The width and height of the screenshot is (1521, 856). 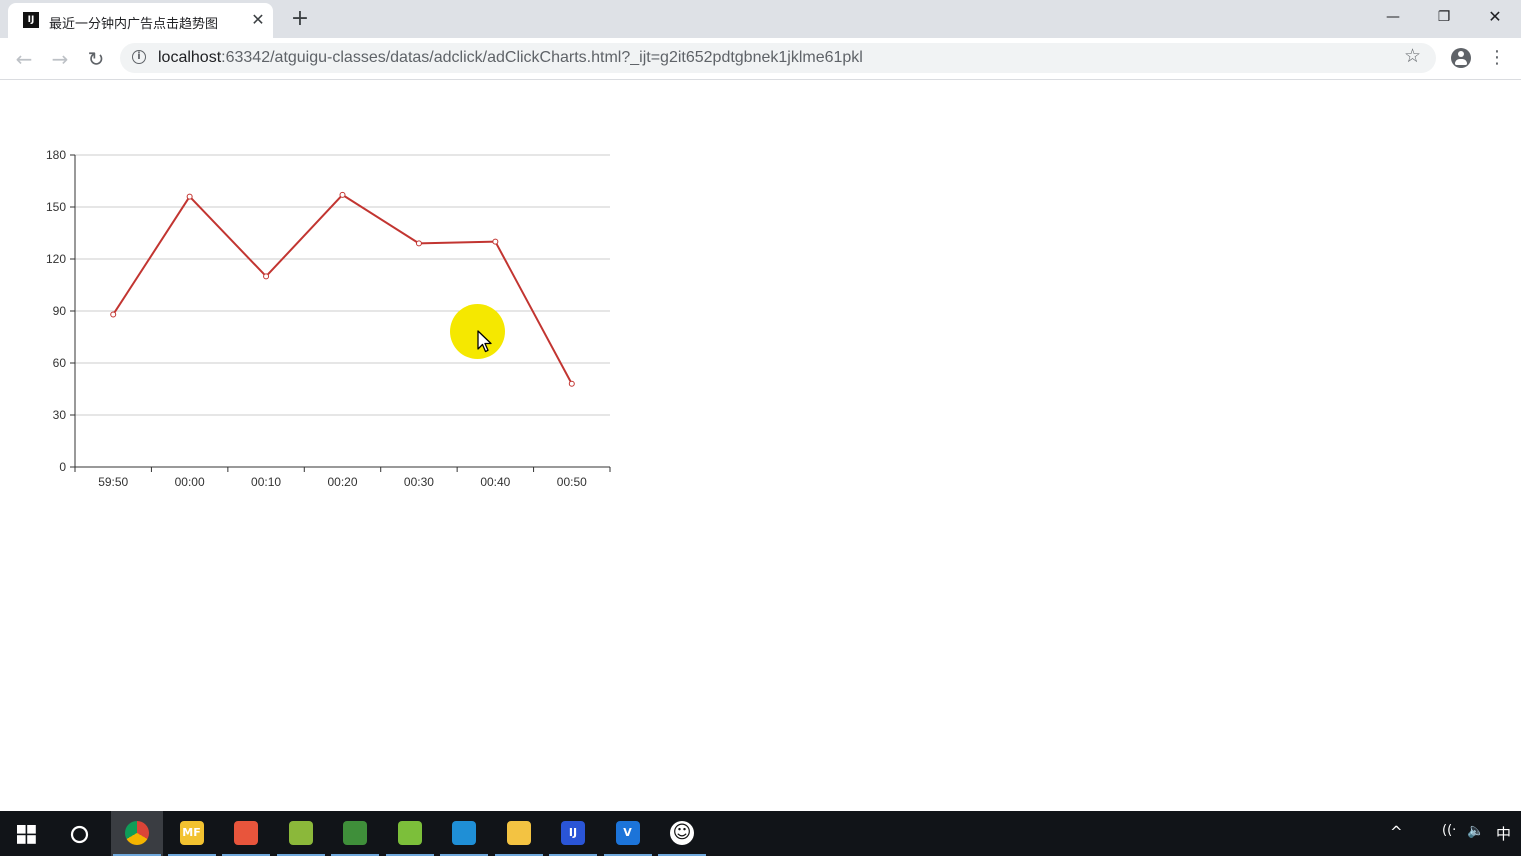 I want to click on y-tick-label: 0, so click(x=62, y=467).